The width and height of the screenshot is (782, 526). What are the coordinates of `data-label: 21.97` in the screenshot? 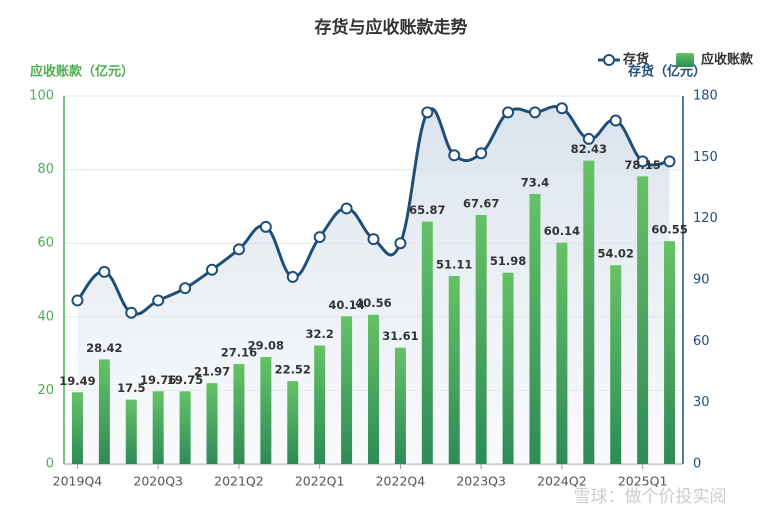 It's located at (212, 372).